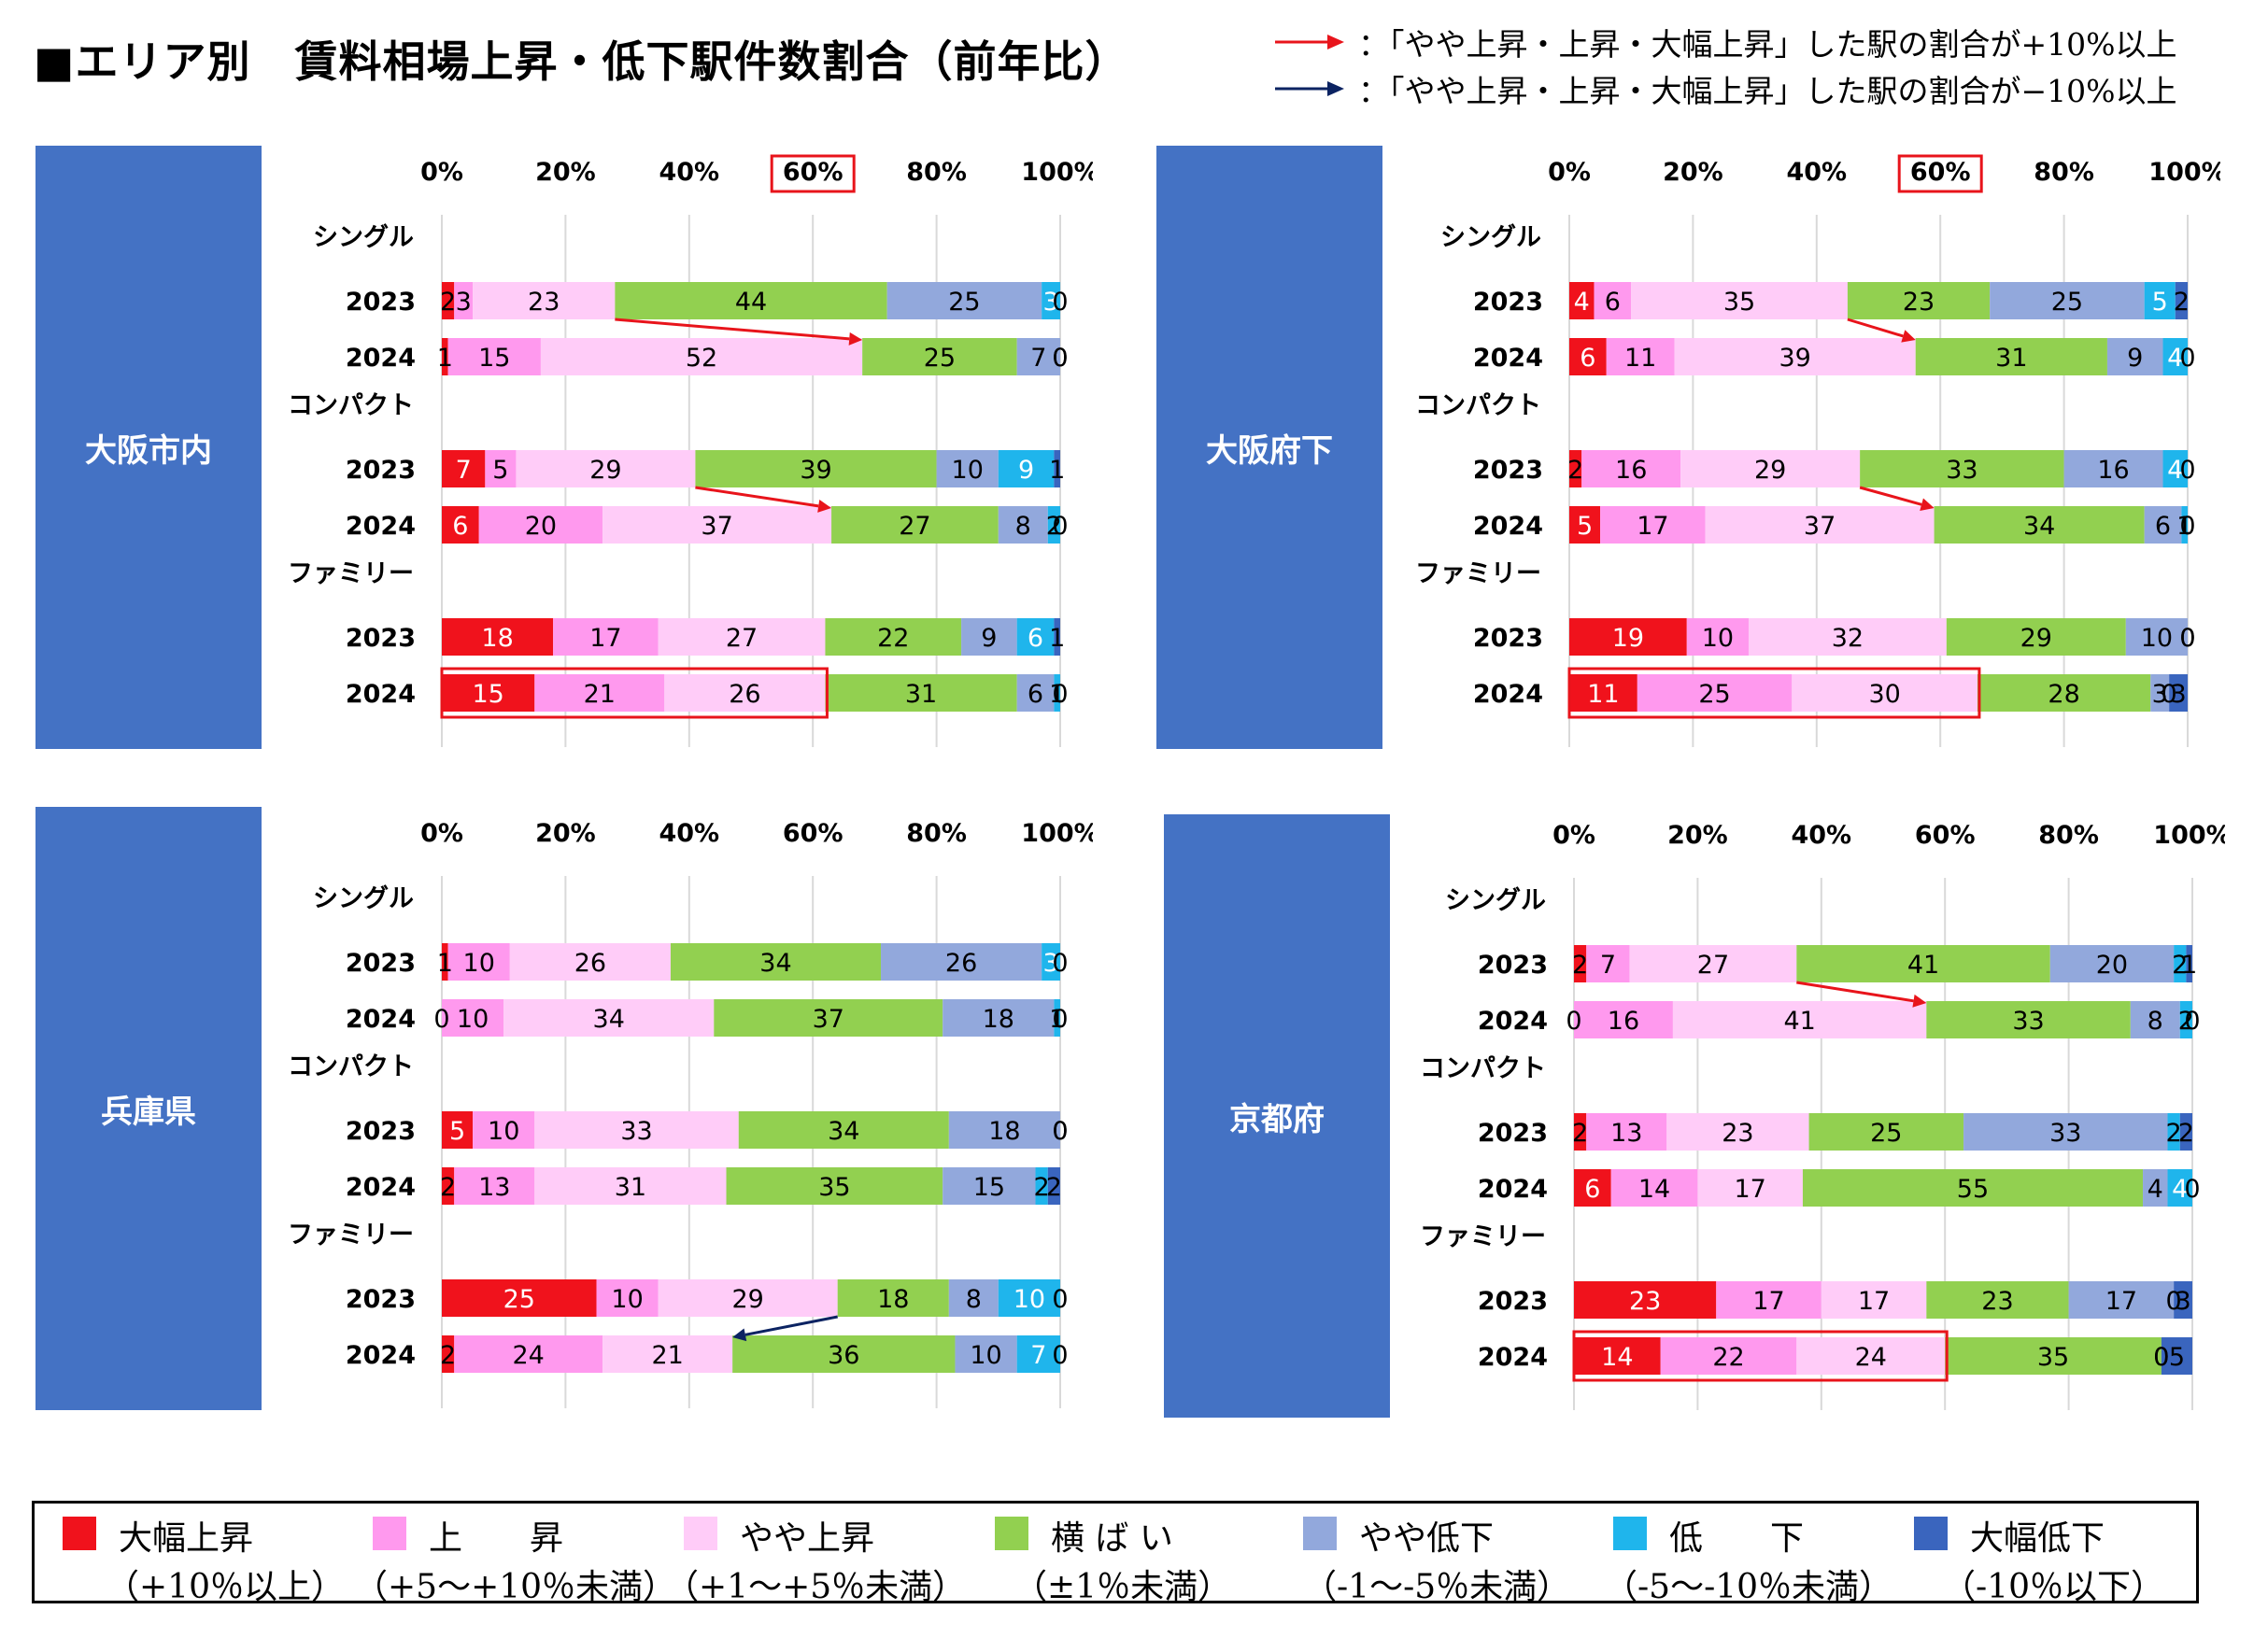 The height and width of the screenshot is (1638, 2268). Describe the element at coordinates (1821, 835) in the screenshot. I see `x-tick-label: 40%` at that location.